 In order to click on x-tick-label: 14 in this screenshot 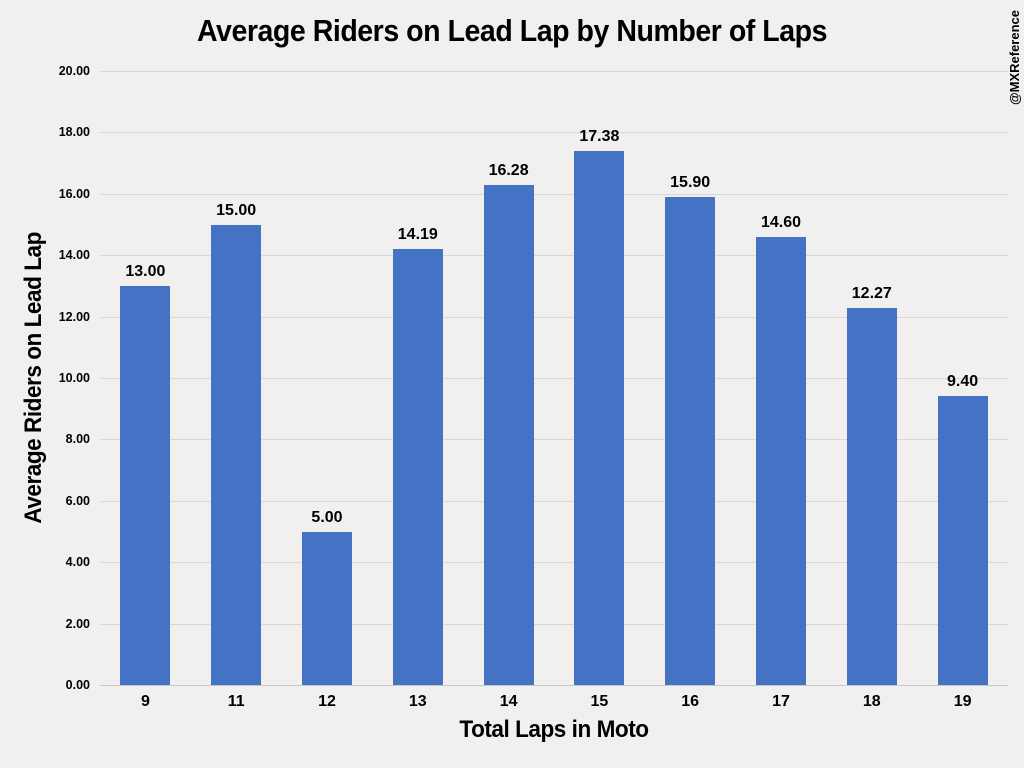, I will do `click(508, 701)`.